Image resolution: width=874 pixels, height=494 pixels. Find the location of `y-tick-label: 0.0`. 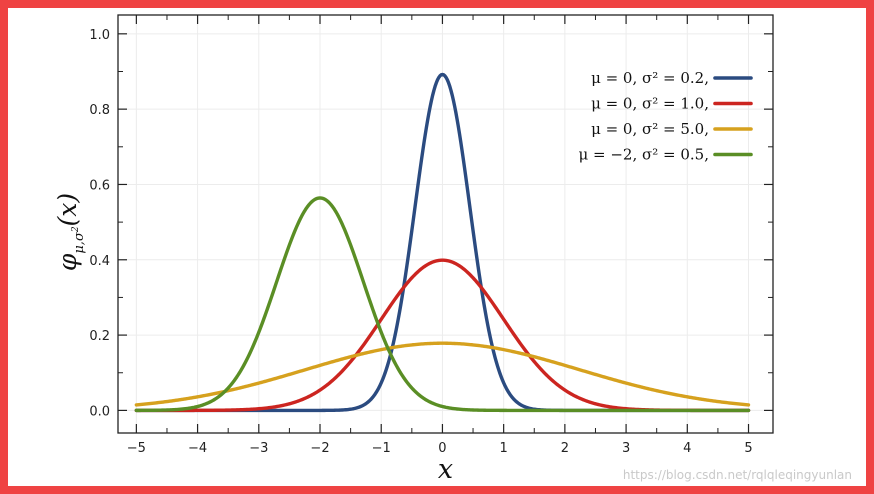

y-tick-label: 0.0 is located at coordinates (99, 411).